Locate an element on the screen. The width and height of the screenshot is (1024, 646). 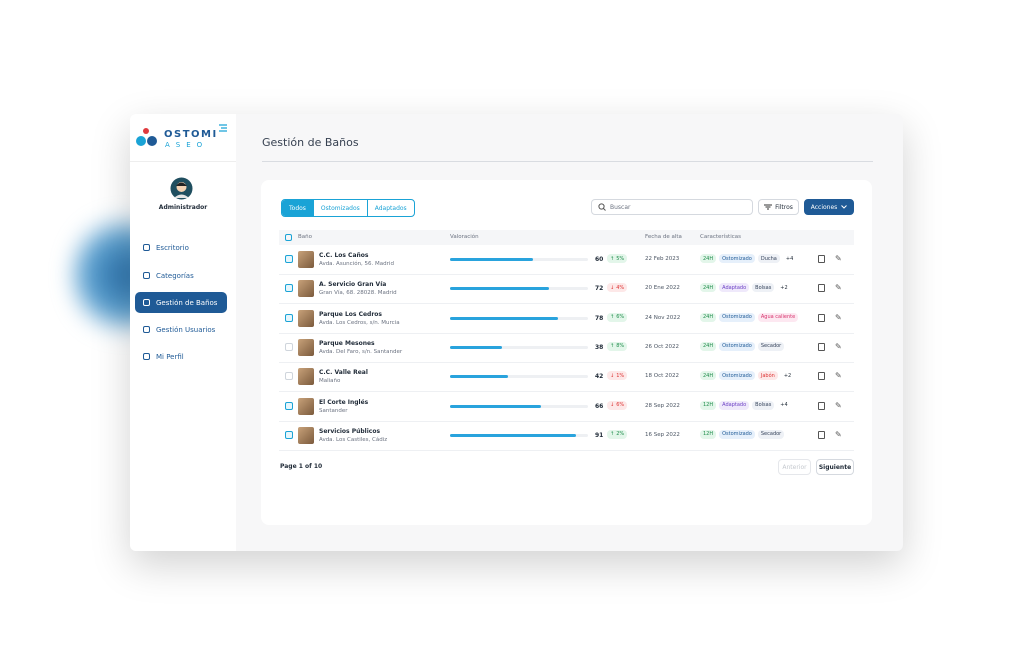
place-name: Parque Los Cedros is located at coordinates (350, 314).